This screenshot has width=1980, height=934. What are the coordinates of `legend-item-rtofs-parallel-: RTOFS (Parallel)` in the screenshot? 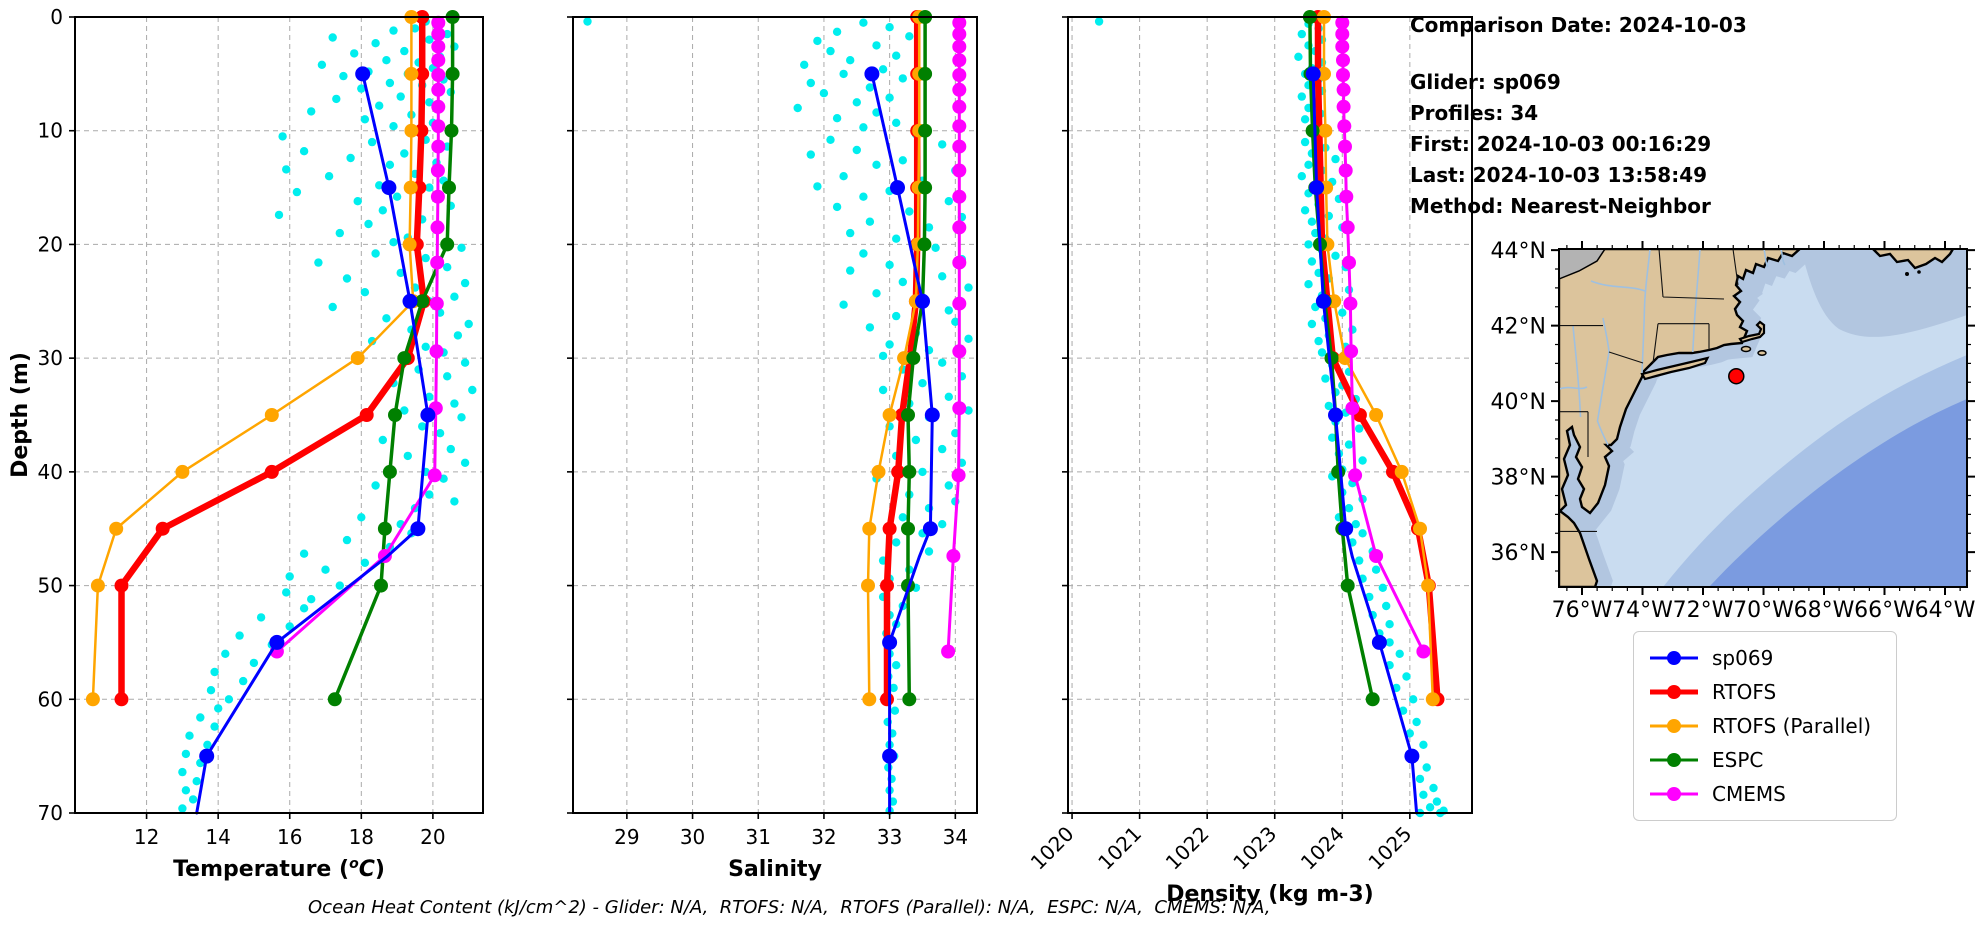 It's located at (1765, 726).